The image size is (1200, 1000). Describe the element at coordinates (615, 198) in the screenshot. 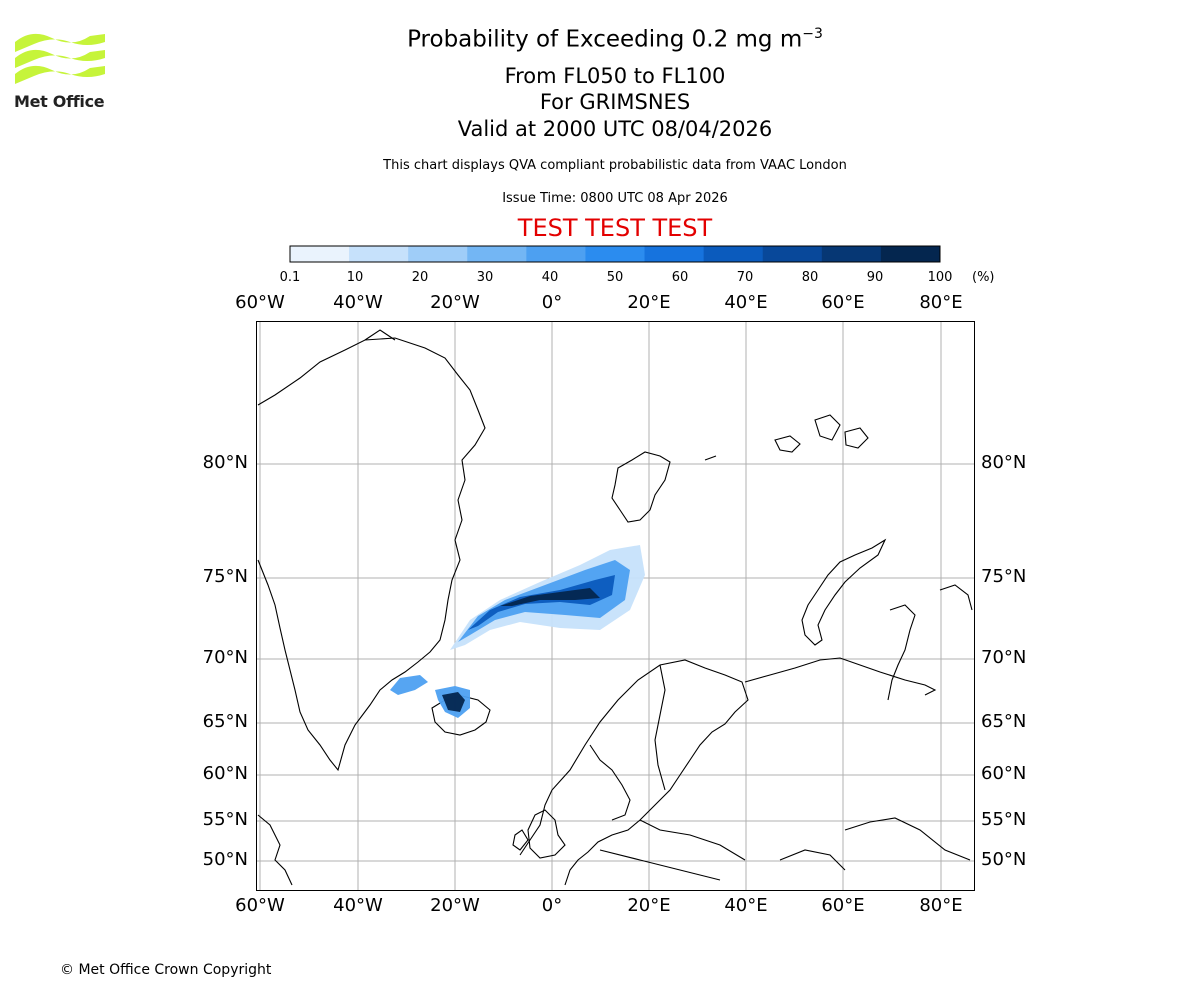

I see `issue-time: Issue Time: 0800 UTC 08 Apr 2026` at that location.